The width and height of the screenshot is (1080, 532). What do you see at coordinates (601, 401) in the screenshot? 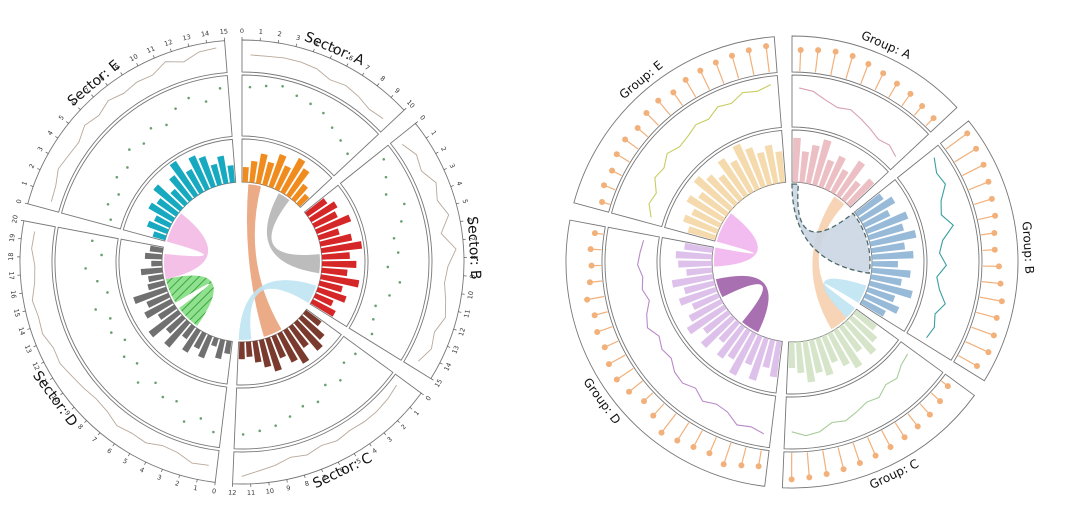
I see `sector-label-d: Group: D` at bounding box center [601, 401].